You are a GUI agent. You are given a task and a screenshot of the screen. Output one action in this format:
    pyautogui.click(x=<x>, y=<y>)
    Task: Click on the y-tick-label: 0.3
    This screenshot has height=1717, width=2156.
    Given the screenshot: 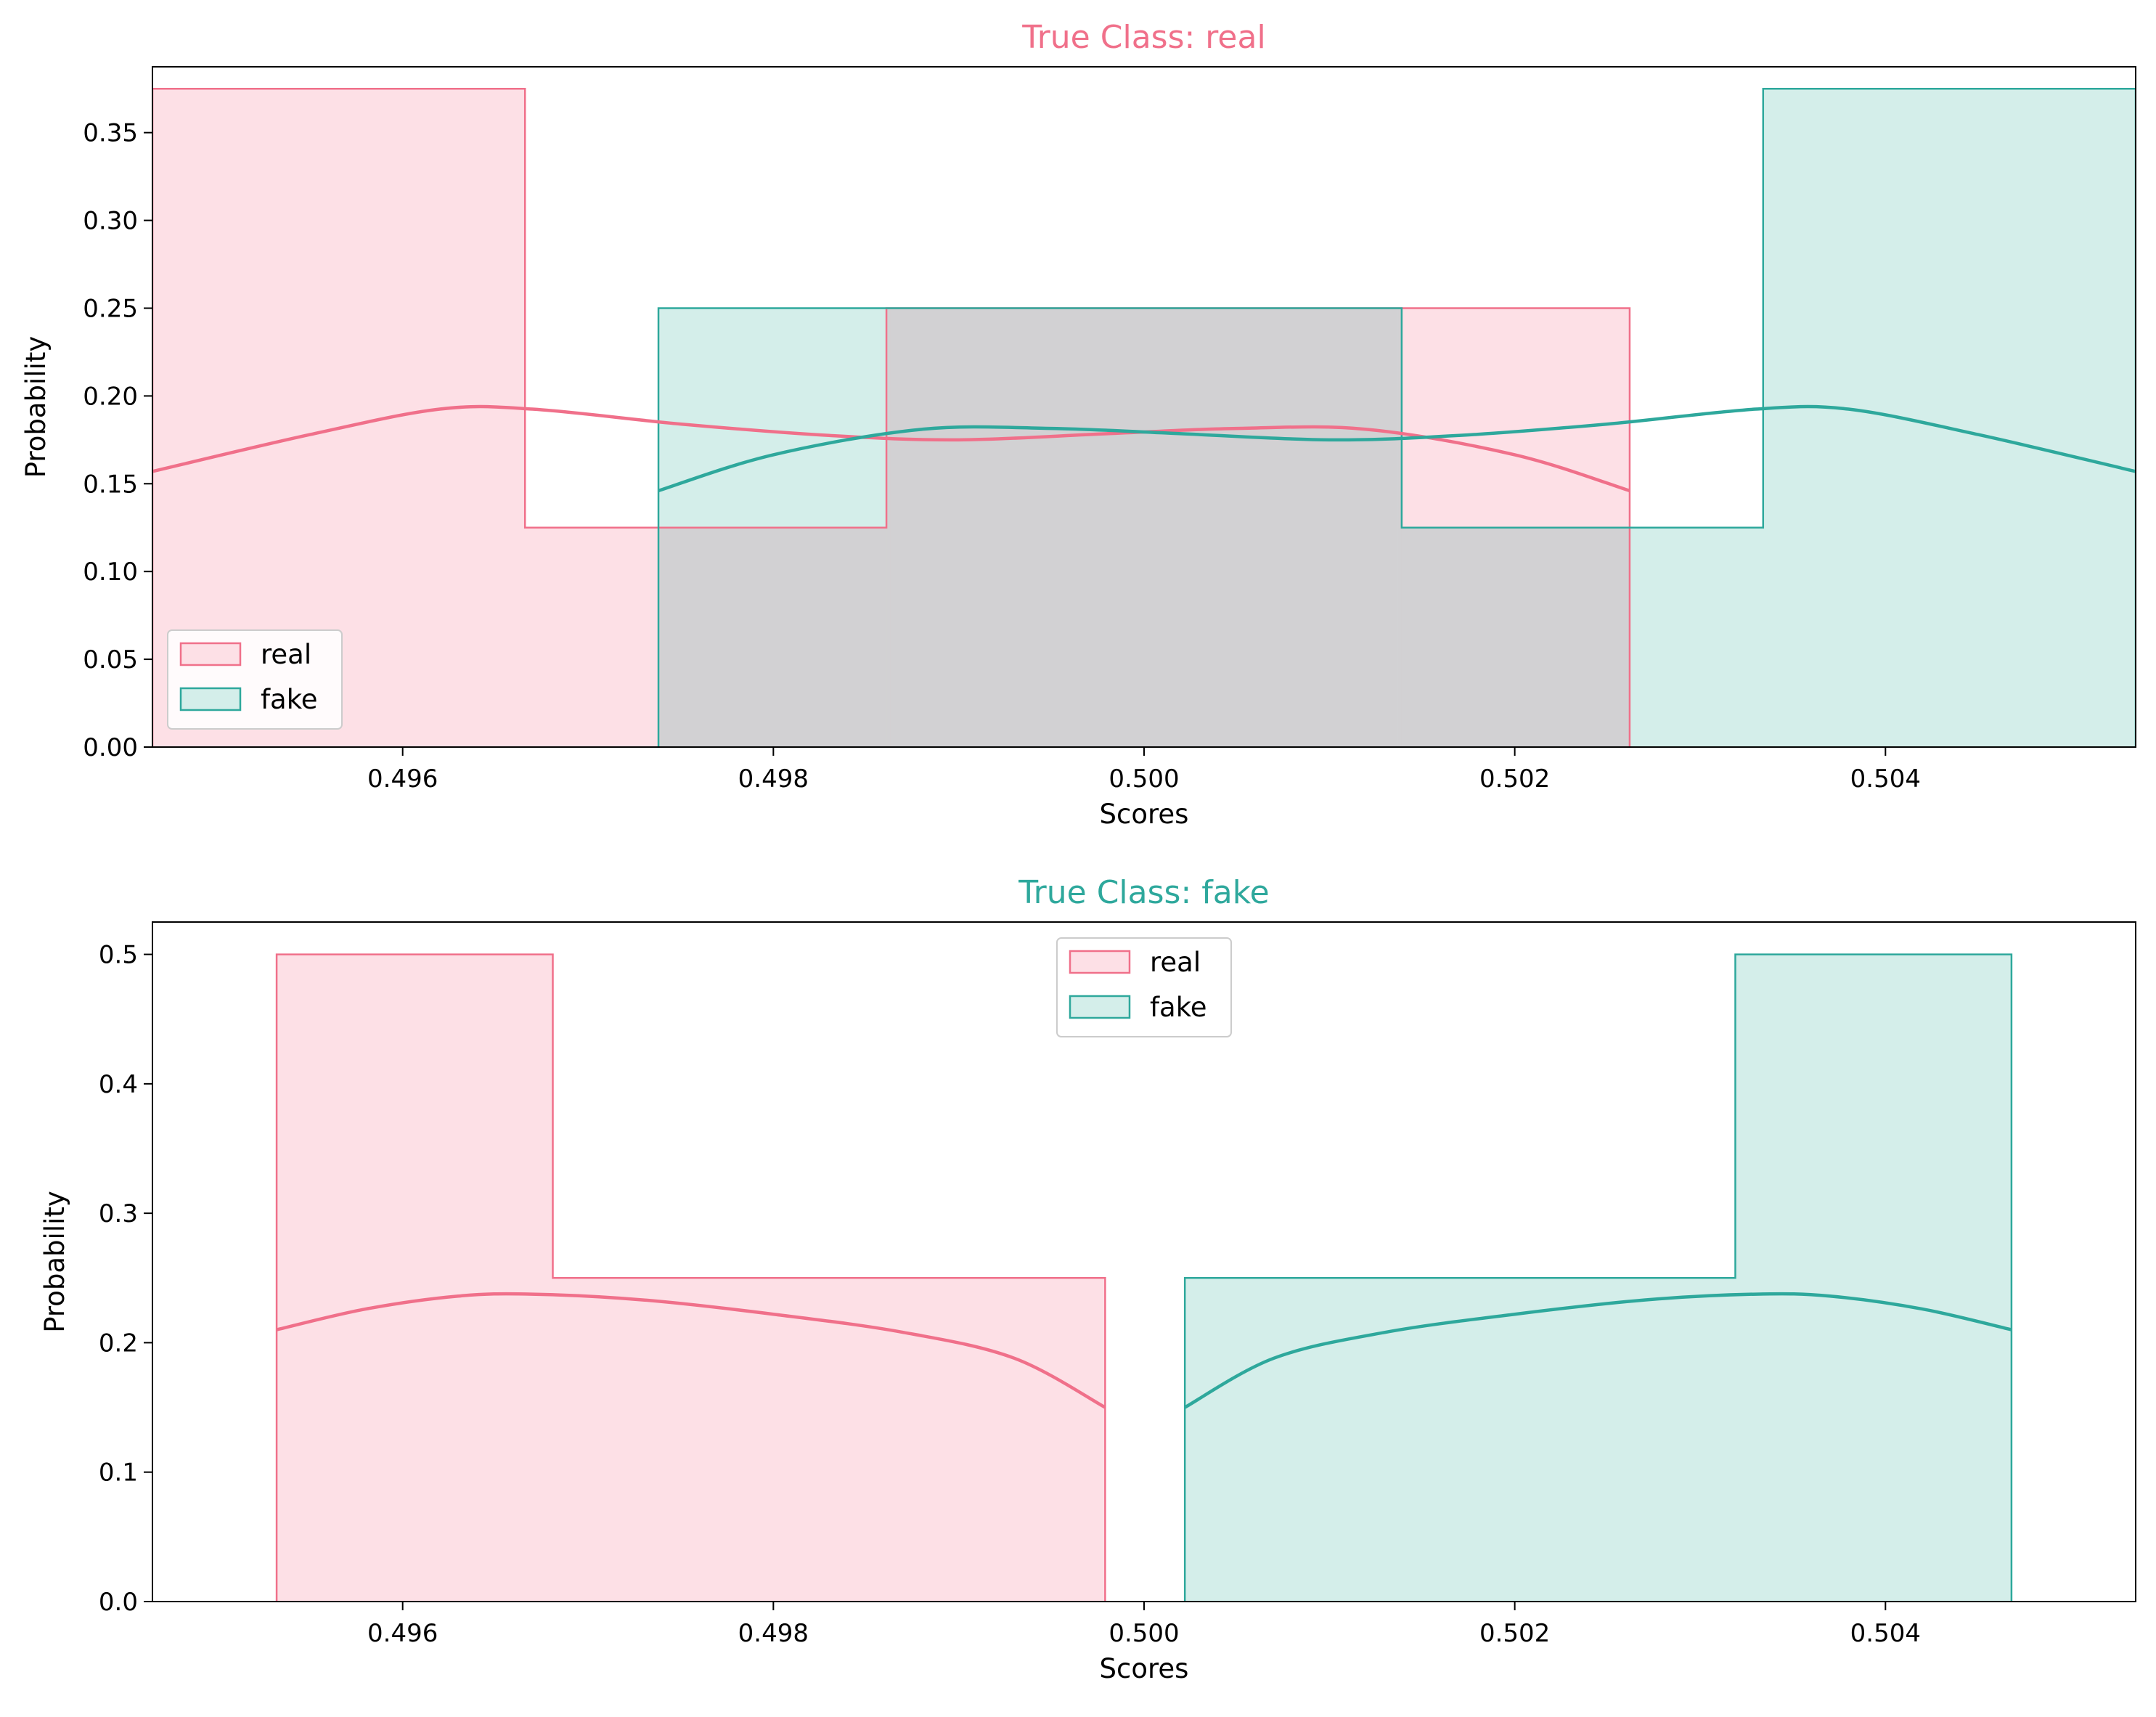 What is the action you would take?
    pyautogui.click(x=119, y=1213)
    